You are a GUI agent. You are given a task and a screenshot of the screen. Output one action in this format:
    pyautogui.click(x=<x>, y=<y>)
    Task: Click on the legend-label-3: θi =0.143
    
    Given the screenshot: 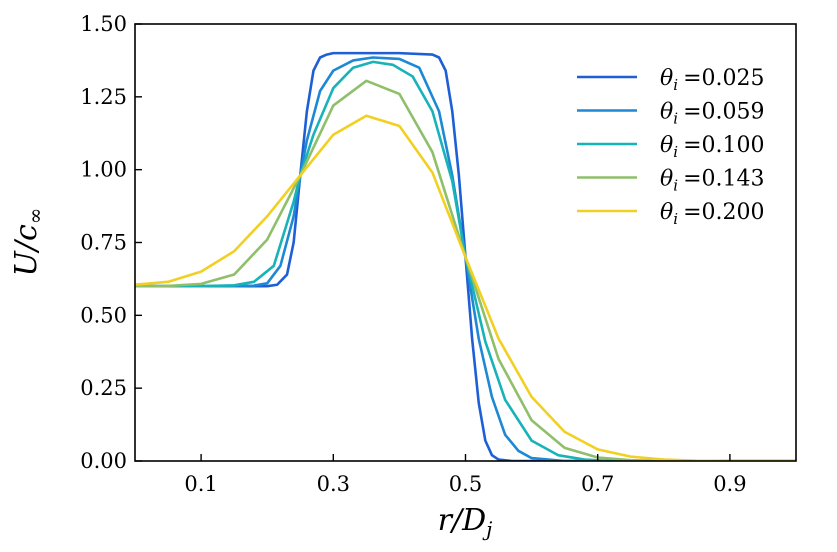 What is the action you would take?
    pyautogui.click(x=712, y=181)
    